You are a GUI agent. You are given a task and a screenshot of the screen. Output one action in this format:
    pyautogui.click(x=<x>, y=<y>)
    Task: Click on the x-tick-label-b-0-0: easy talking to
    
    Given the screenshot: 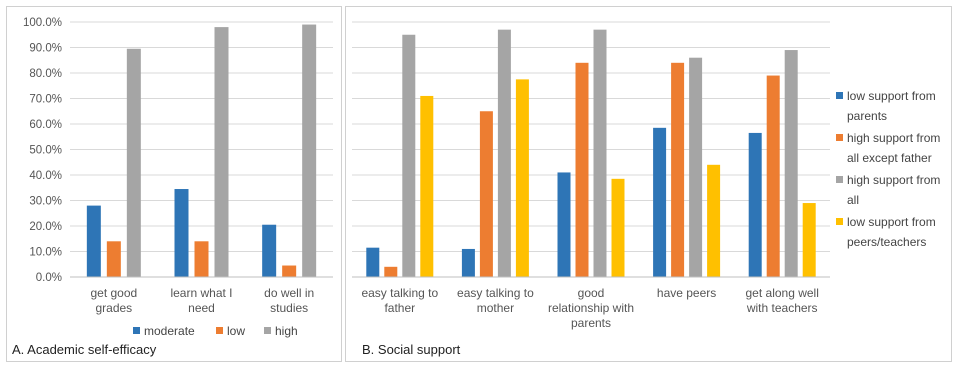 What is the action you would take?
    pyautogui.click(x=399, y=293)
    